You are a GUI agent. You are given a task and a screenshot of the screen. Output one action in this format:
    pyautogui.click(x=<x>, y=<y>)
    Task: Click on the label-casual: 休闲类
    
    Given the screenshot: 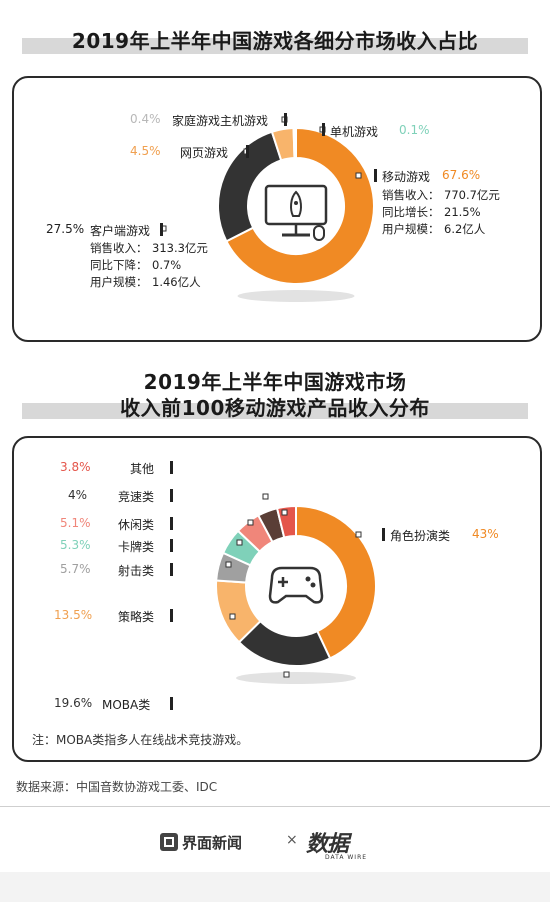 What is the action you would take?
    pyautogui.click(x=136, y=525)
    